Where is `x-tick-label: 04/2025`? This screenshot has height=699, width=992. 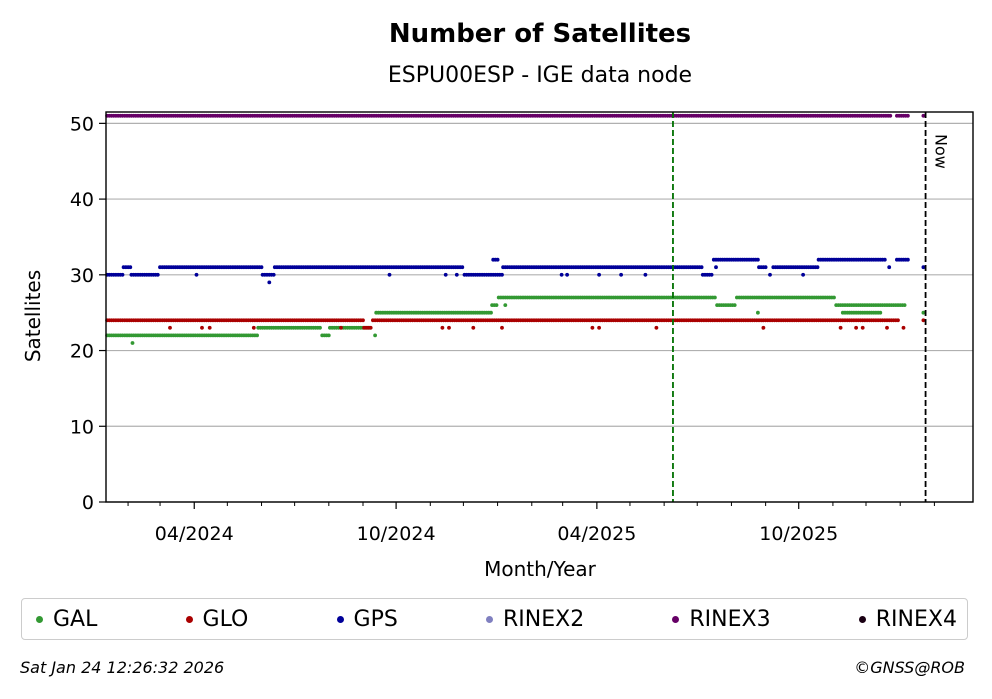
x-tick-label: 04/2025 is located at coordinates (596, 534).